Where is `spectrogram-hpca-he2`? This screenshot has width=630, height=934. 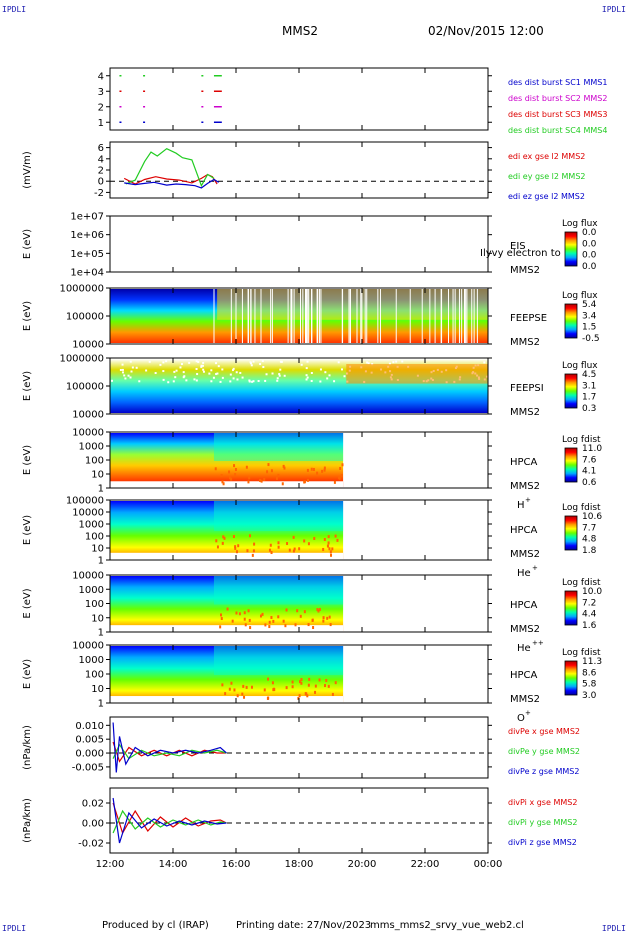
spectrogram-hpca-he2 is located at coordinates (227, 603).